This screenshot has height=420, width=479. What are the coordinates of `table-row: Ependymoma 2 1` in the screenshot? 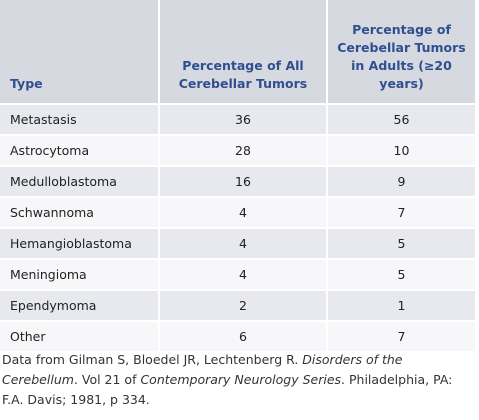 It's located at (237, 305).